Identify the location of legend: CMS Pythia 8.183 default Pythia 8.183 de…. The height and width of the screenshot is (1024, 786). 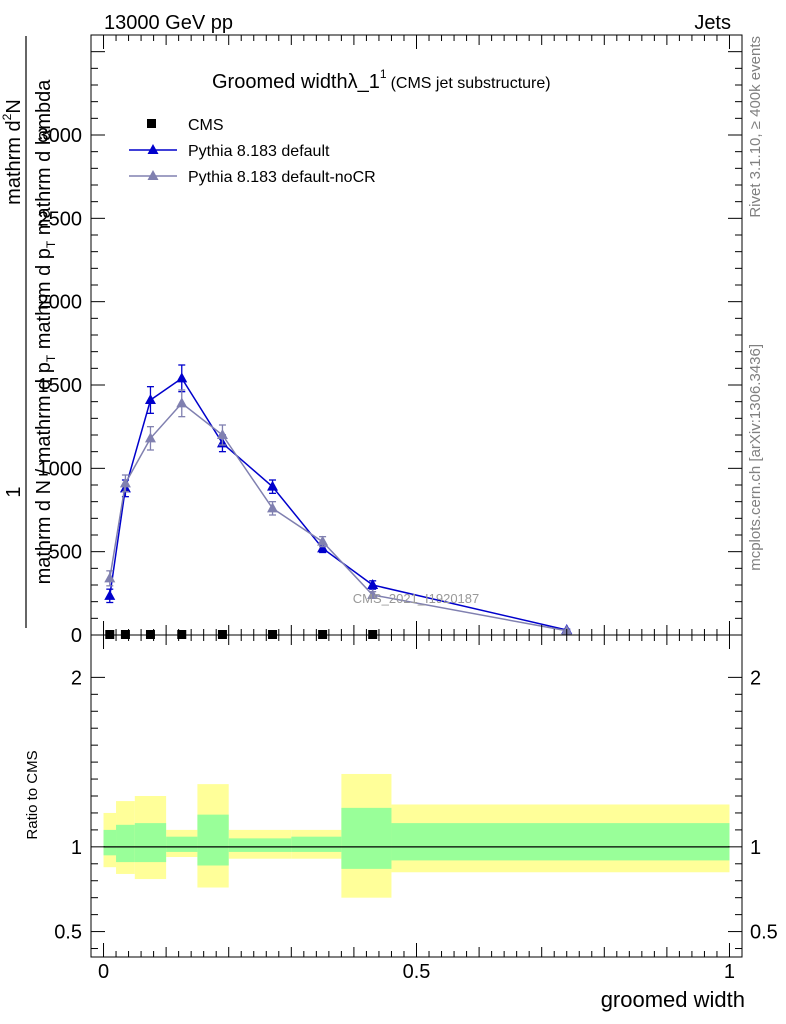
(252, 151).